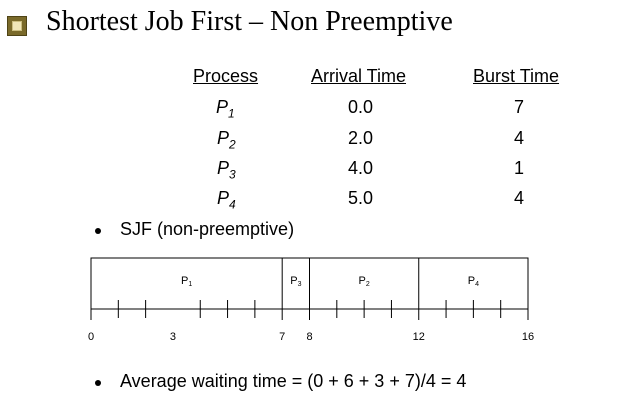 This screenshot has height=400, width=638. Describe the element at coordinates (519, 107) in the screenshot. I see `burst-cell: 7` at that location.